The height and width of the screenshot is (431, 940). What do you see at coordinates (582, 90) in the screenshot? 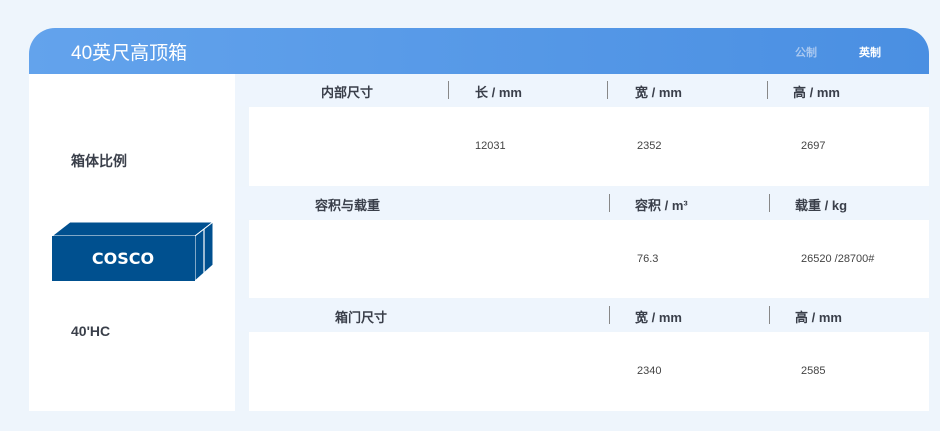
I see `interior-header-row: 内部尺寸 长 / mm 宽 / mm 高 / mm` at bounding box center [582, 90].